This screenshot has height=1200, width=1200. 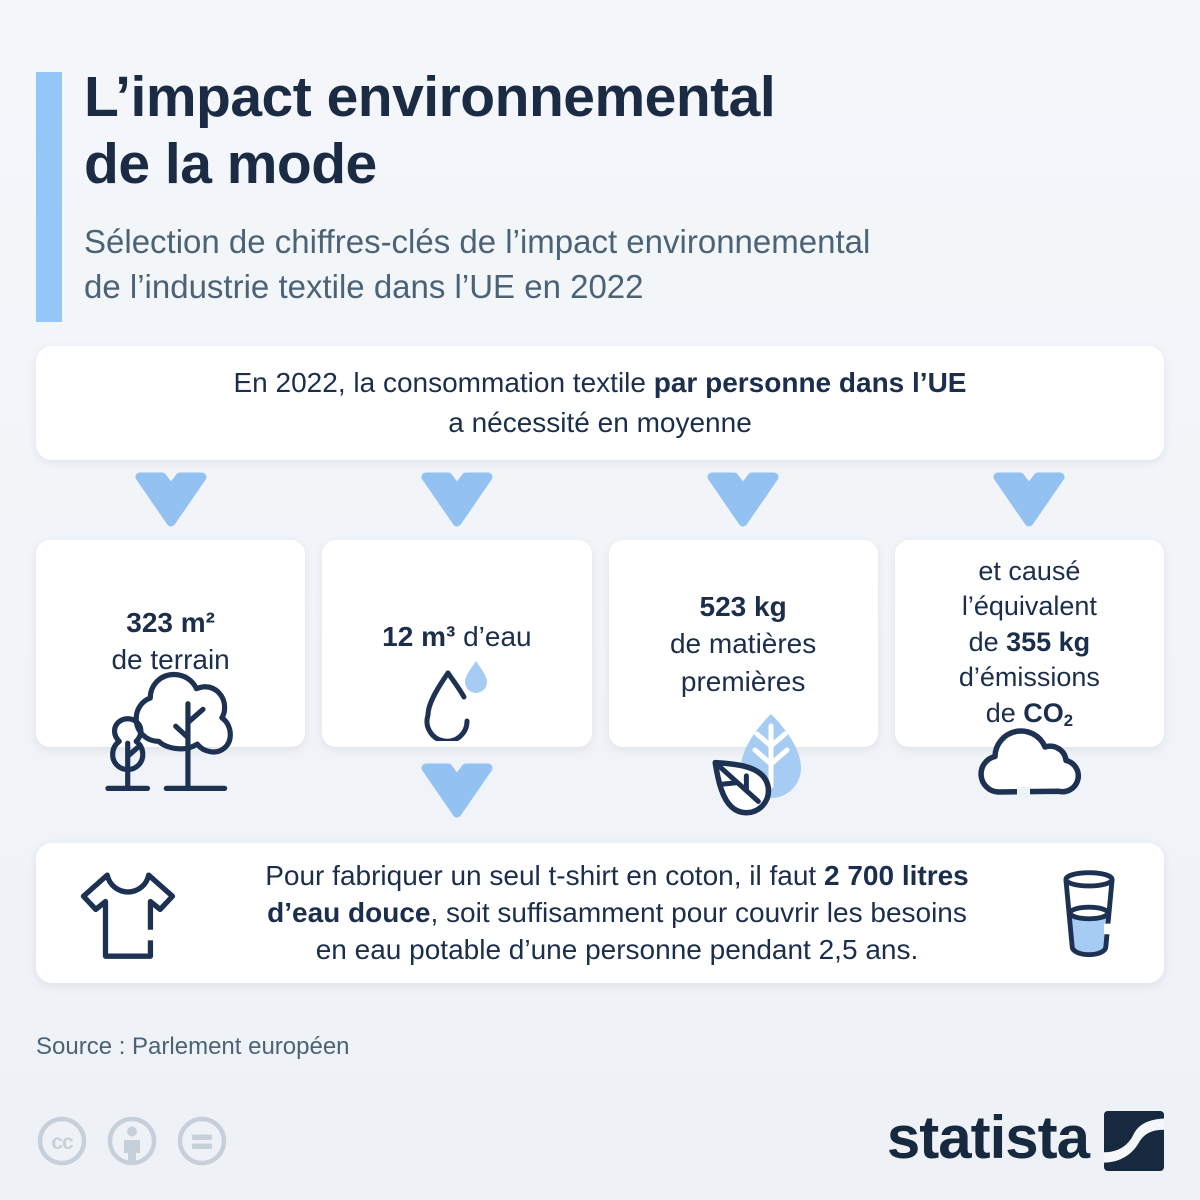 What do you see at coordinates (364, 287) in the screenshot?
I see `page-subtitle-line2: de l’industrie textile dans l’UE en 2022` at bounding box center [364, 287].